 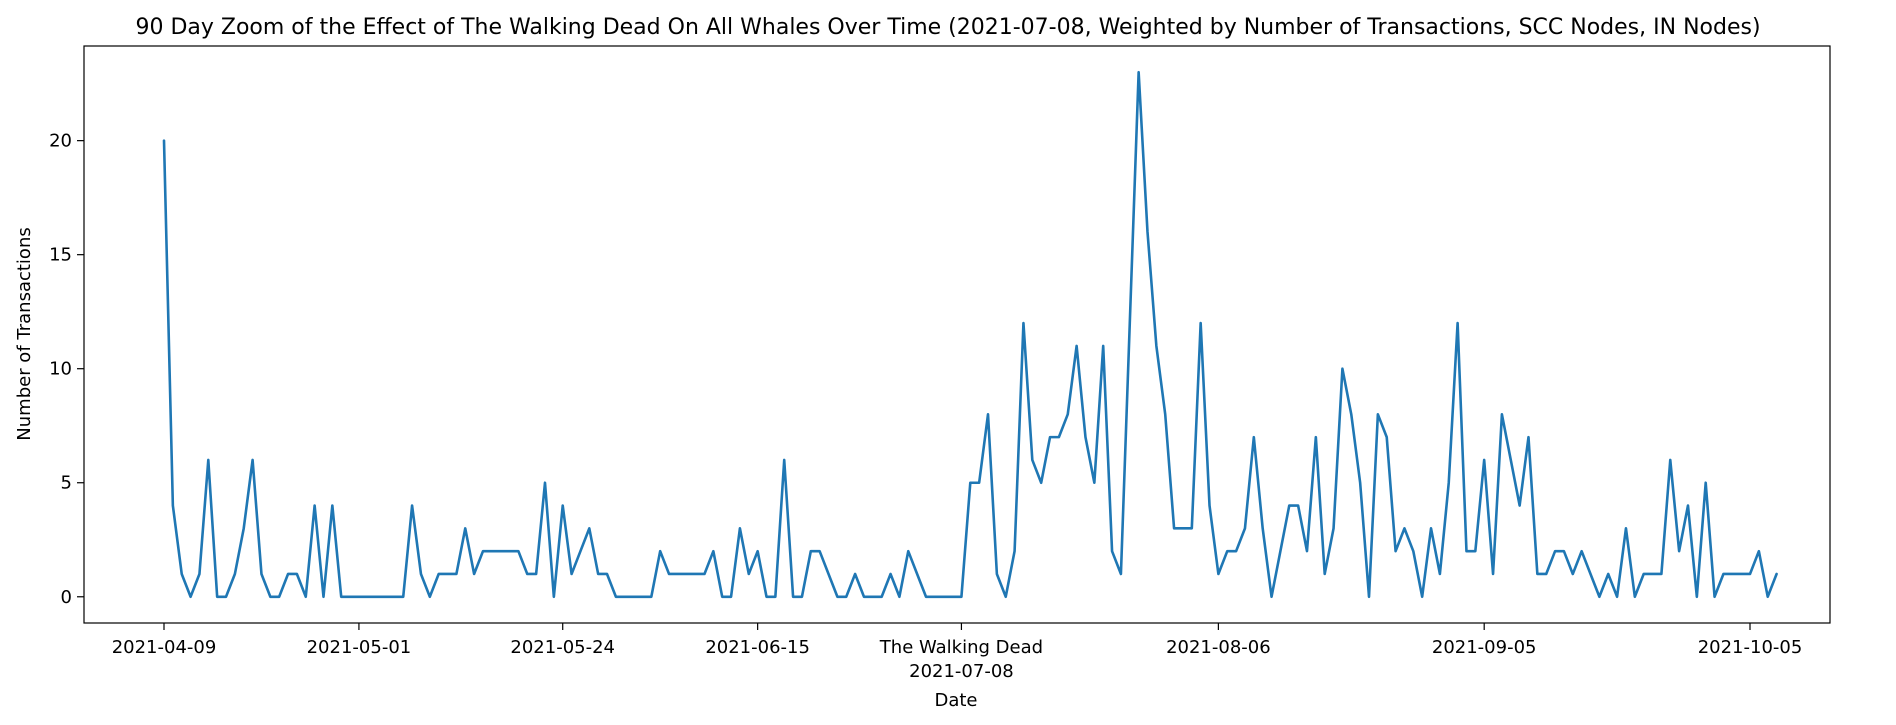 I want to click on y-axis: 0 5 10 15 20, so click(x=66, y=369).